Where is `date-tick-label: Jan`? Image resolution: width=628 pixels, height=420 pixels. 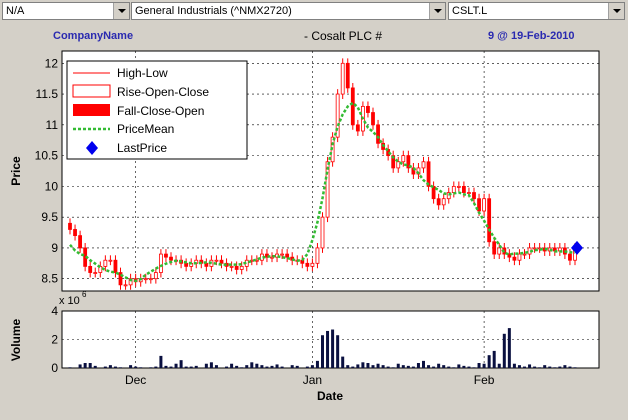
date-tick-label: Jan is located at coordinates (312, 380).